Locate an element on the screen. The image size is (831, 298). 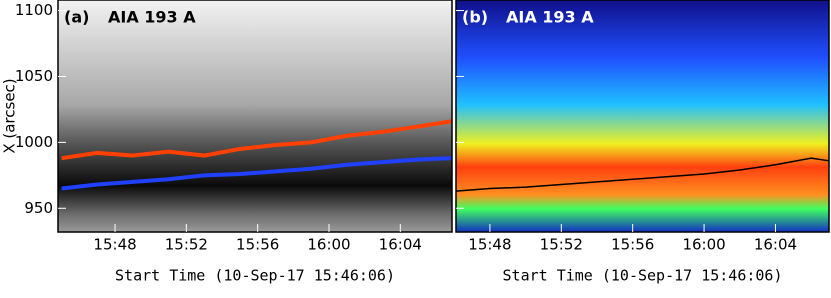
panel-label: (a) is located at coordinates (76, 17).